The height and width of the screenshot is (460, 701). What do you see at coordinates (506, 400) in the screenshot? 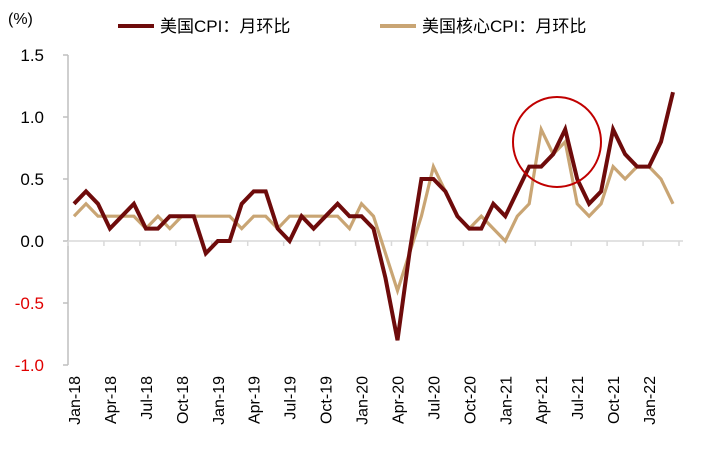
I see `x-tick-label: Jan-21` at bounding box center [506, 400].